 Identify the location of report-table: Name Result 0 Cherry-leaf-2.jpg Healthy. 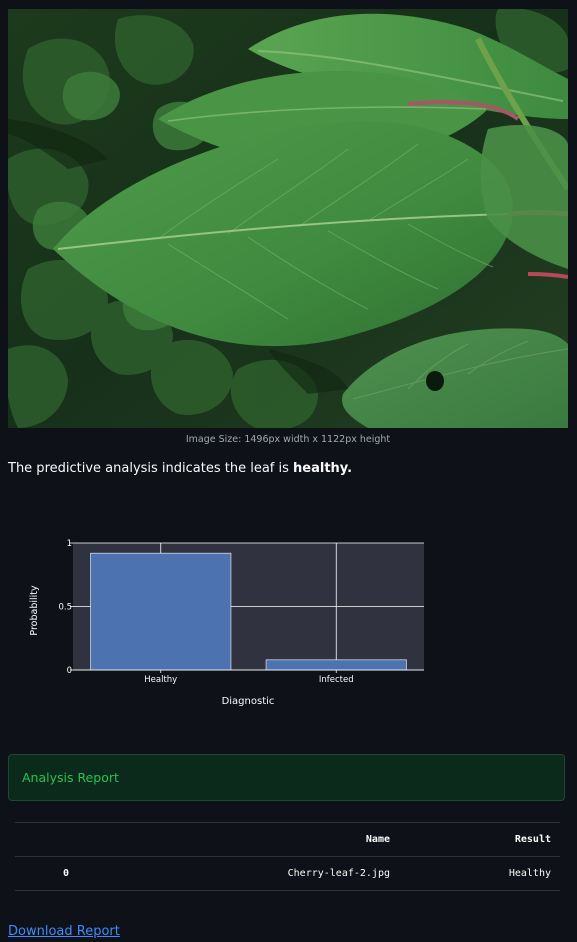
(287, 856).